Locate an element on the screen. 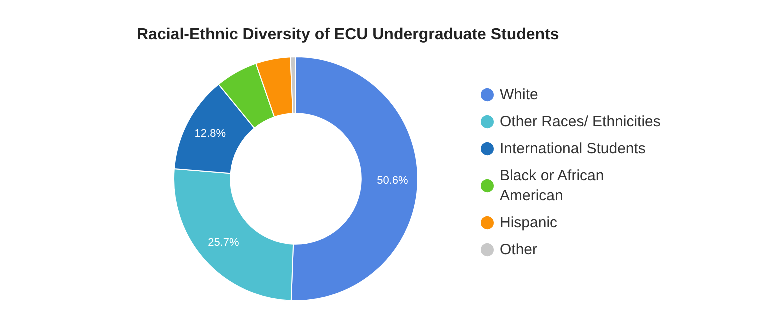  data-label: 50.6% is located at coordinates (392, 180).